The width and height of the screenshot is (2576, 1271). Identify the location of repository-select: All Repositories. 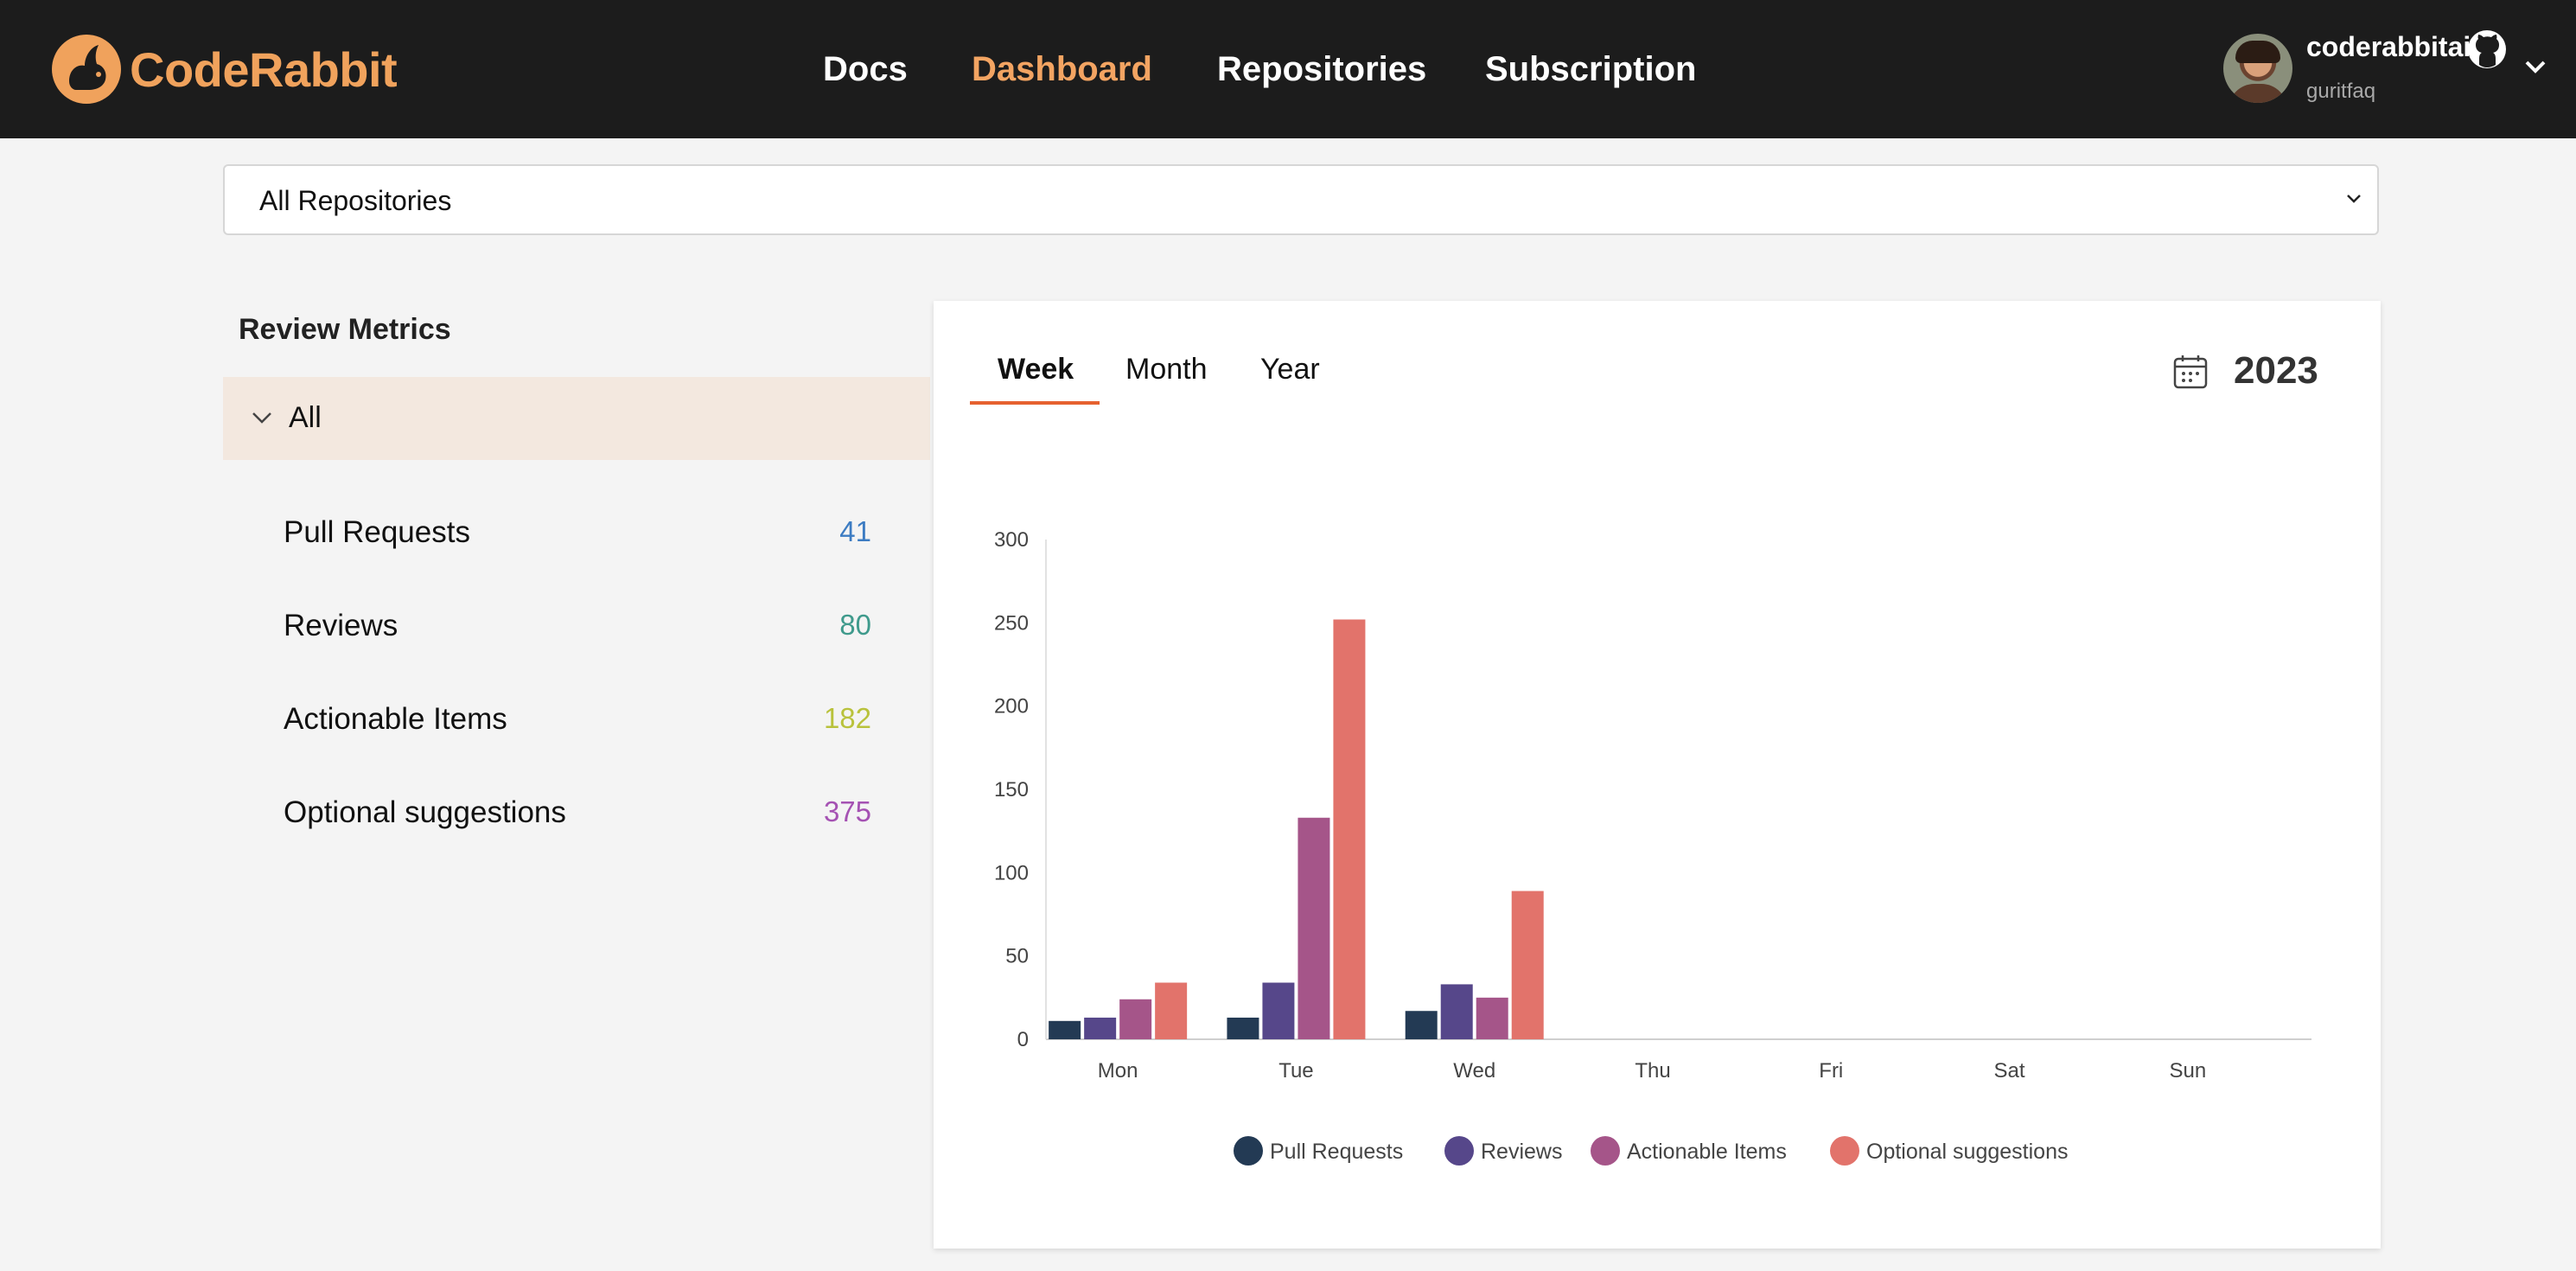
(1301, 199).